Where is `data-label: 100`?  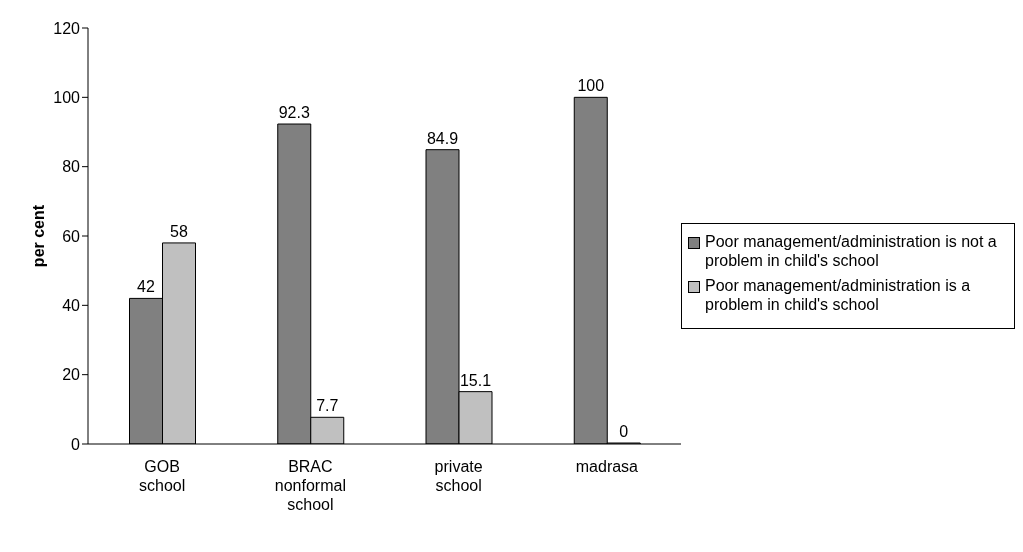
data-label: 100 is located at coordinates (591, 86).